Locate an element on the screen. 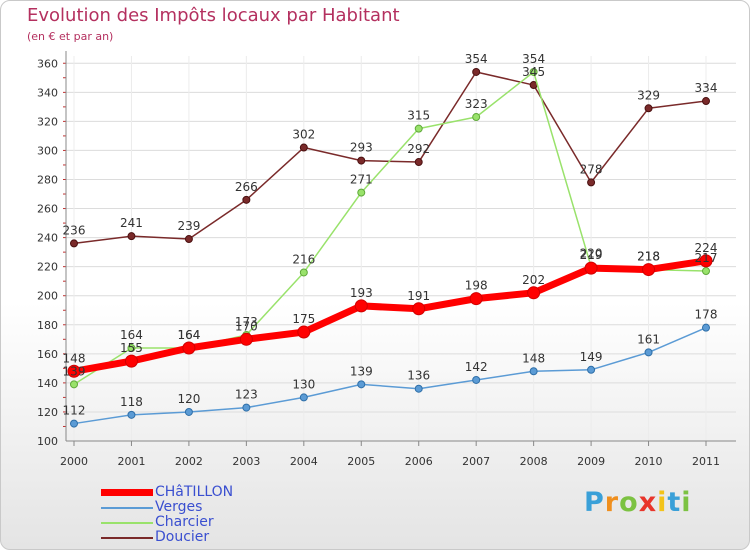 The height and width of the screenshot is (550, 750). data-label-doucier: 278 is located at coordinates (591, 169).